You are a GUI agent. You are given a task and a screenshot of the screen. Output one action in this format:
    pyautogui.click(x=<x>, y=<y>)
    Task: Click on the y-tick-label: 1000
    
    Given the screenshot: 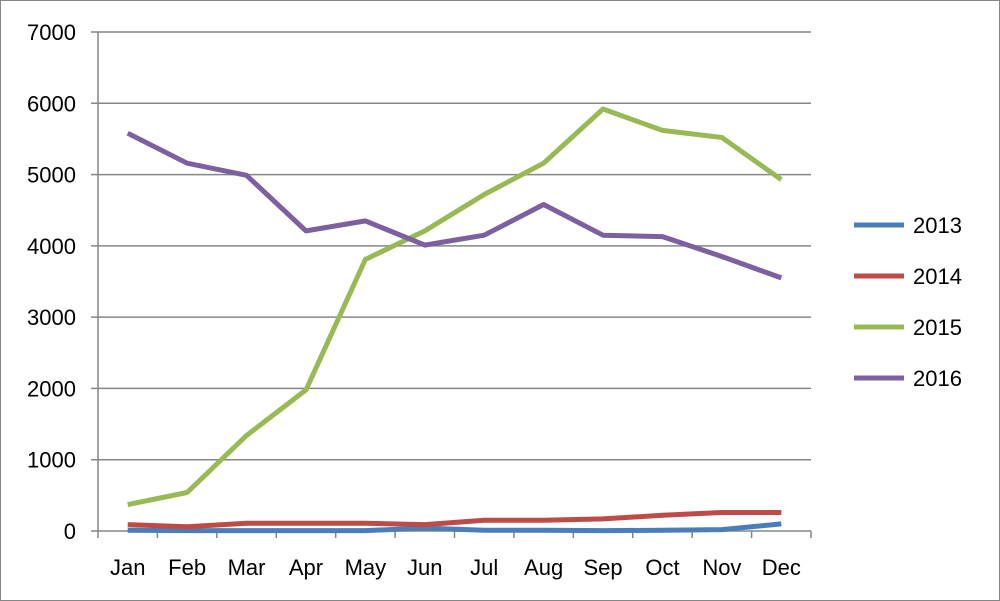 What is the action you would take?
    pyautogui.click(x=51, y=460)
    